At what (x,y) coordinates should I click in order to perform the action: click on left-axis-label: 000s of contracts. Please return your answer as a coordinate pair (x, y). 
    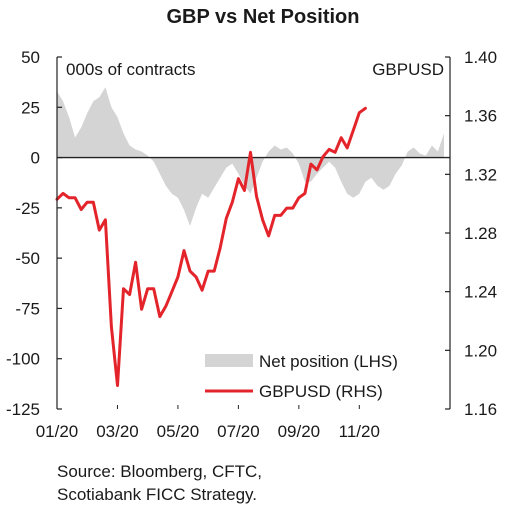
    Looking at the image, I should click on (130, 69).